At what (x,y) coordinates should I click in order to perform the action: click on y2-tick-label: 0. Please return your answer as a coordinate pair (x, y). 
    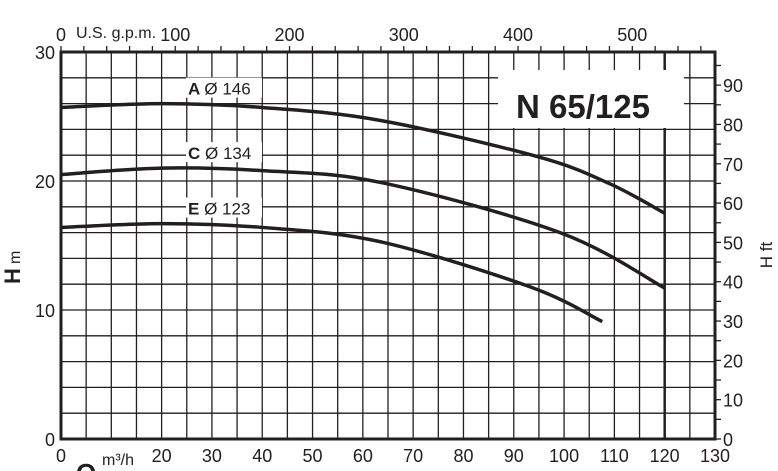
    Looking at the image, I should click on (728, 440).